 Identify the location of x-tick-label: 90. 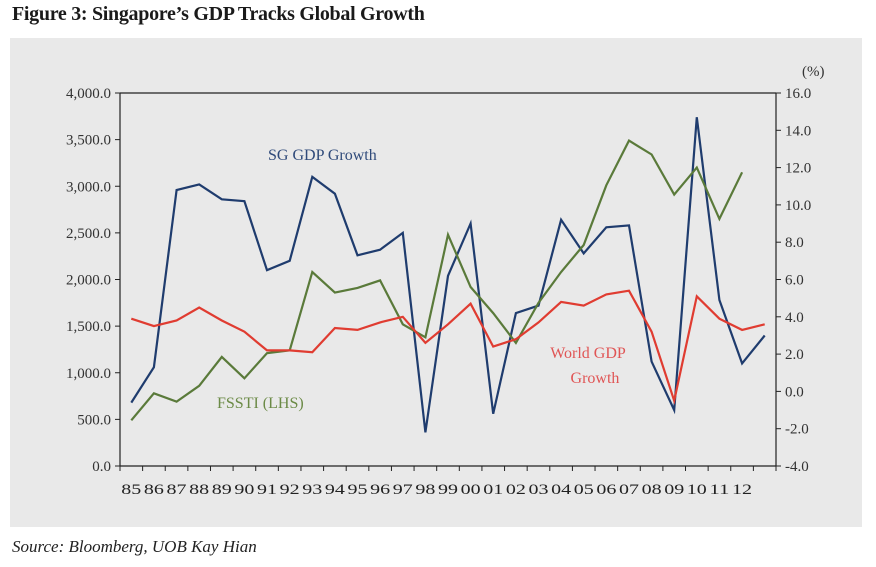
(244, 490).